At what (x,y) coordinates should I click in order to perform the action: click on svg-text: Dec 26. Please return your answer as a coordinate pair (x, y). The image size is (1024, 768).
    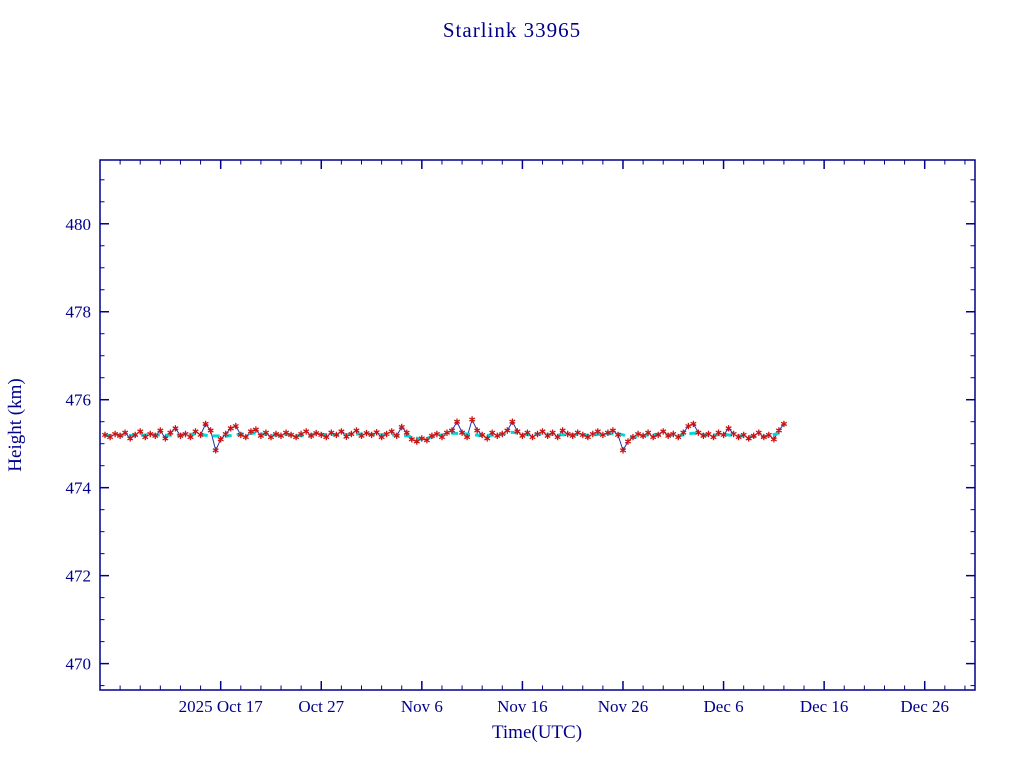
    Looking at the image, I should click on (924, 706).